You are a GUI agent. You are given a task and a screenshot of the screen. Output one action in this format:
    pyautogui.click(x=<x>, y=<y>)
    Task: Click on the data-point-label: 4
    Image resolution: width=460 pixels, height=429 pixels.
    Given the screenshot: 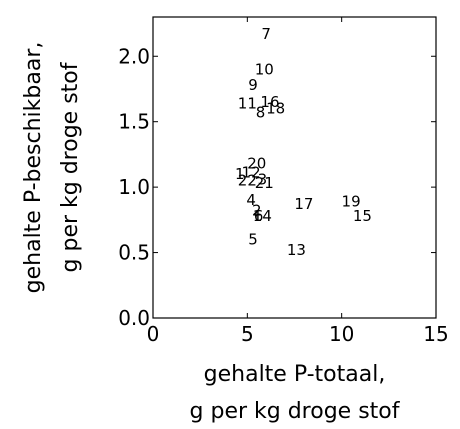 What is the action you would take?
    pyautogui.click(x=251, y=200)
    